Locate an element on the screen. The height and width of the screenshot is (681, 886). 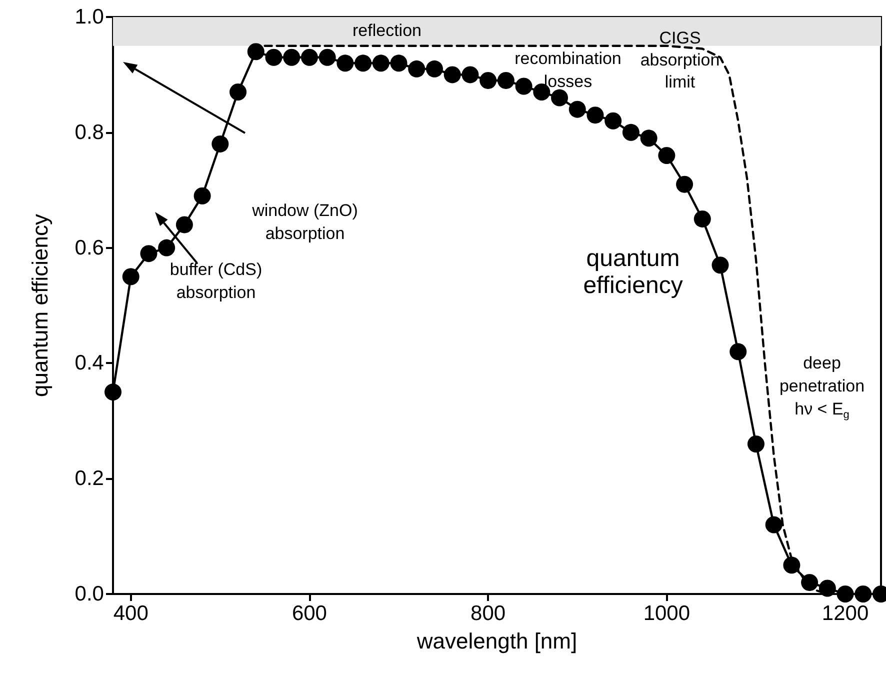
x-tick-label: 800 is located at coordinates (488, 613).